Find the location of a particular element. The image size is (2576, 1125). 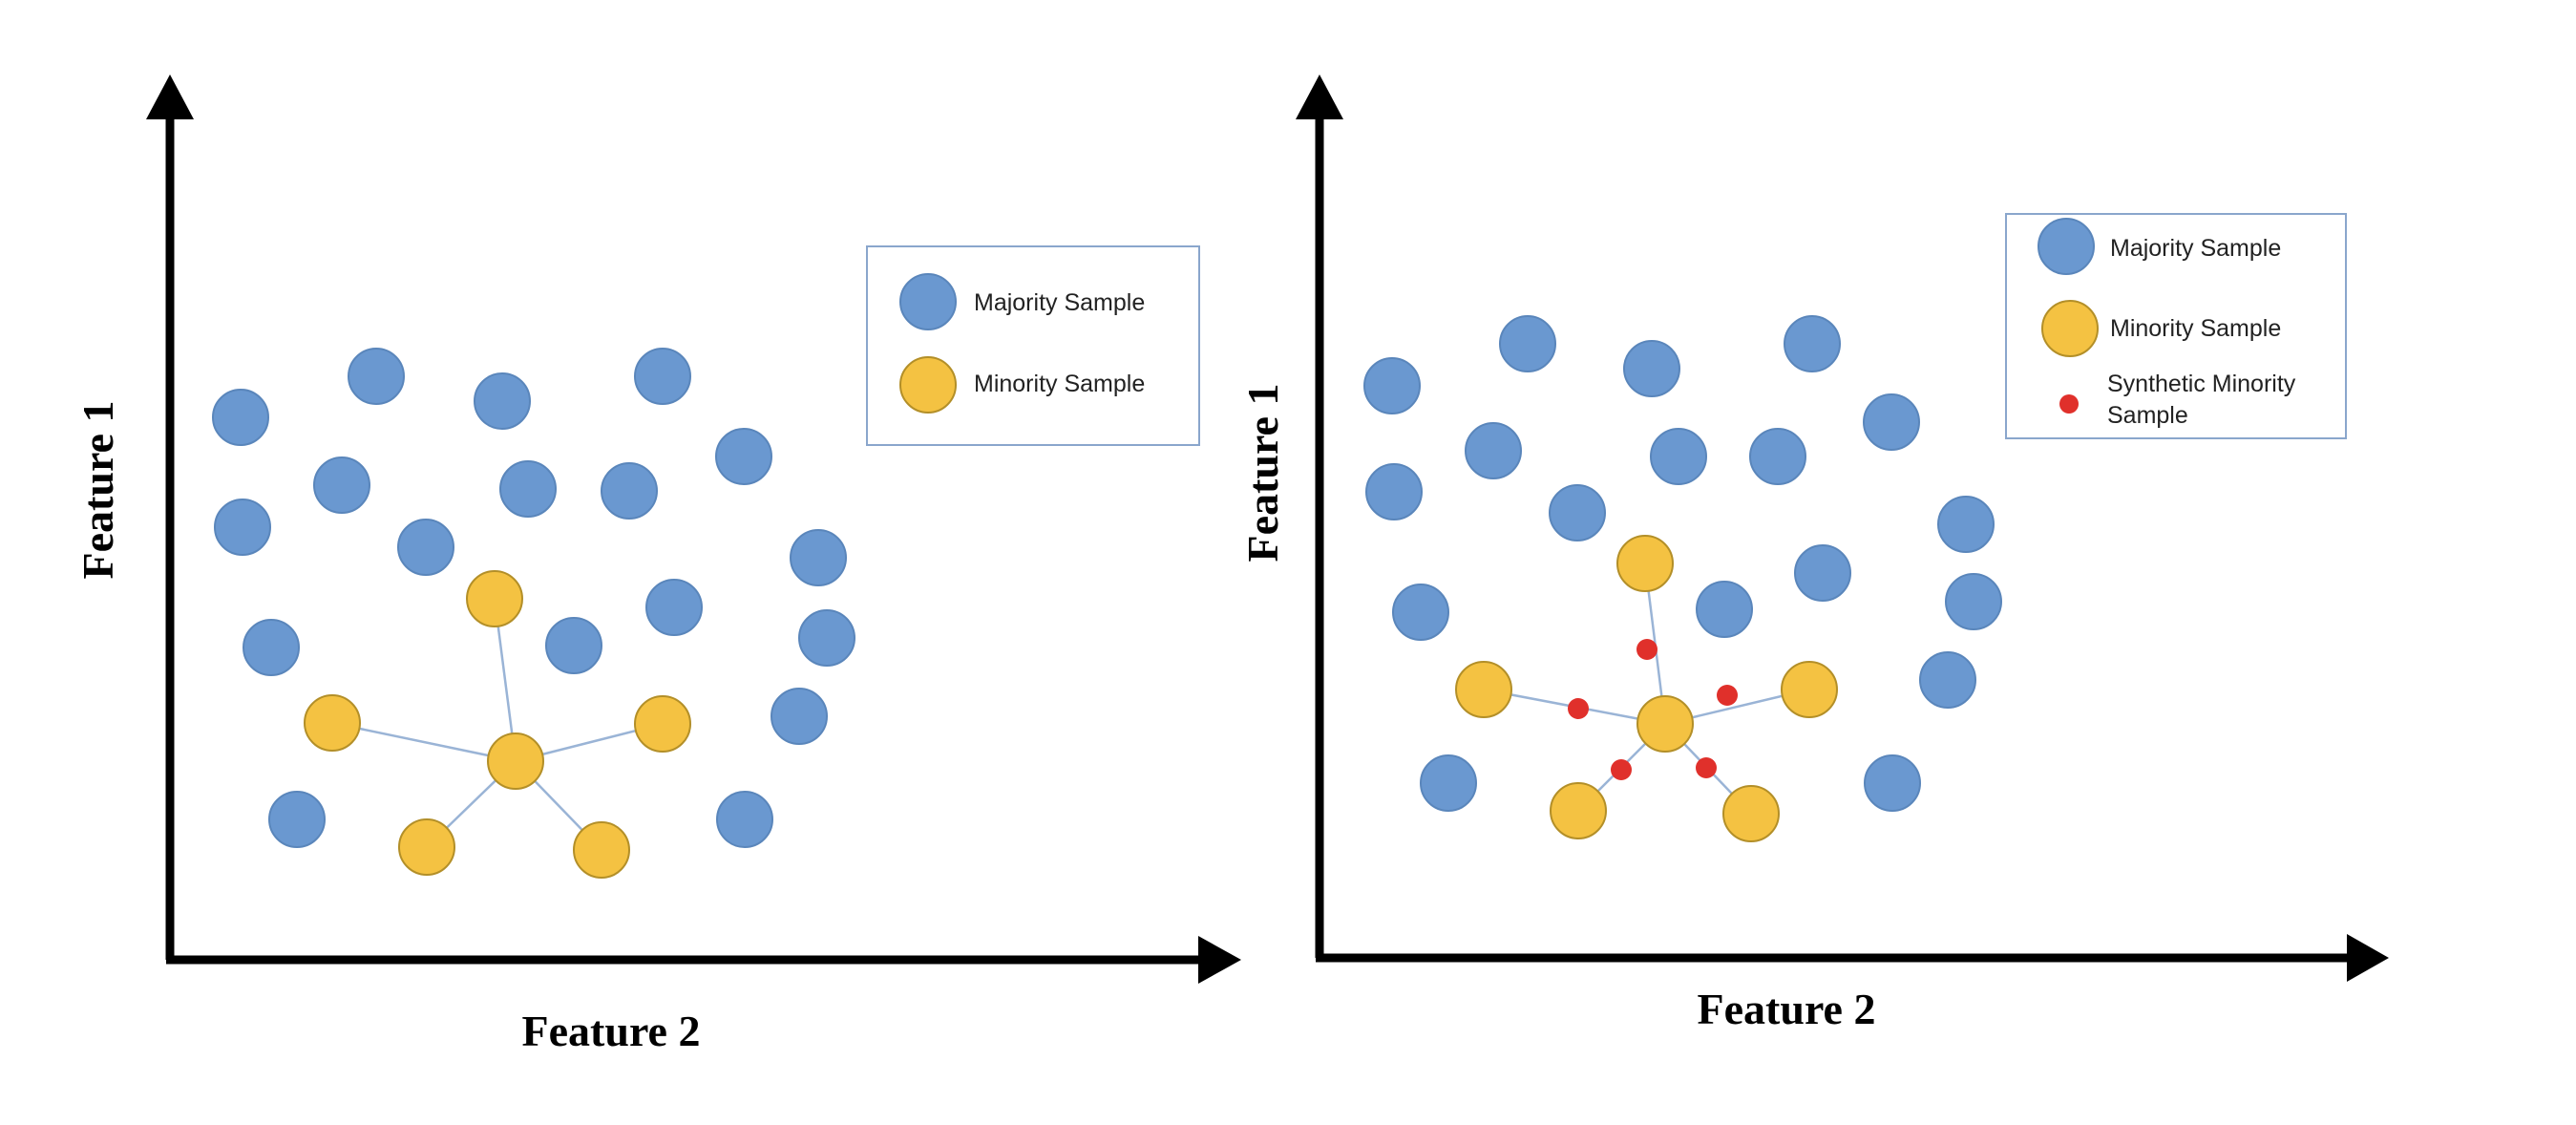

left-legend: Majority Sample Minority Sample is located at coordinates (1033, 345).